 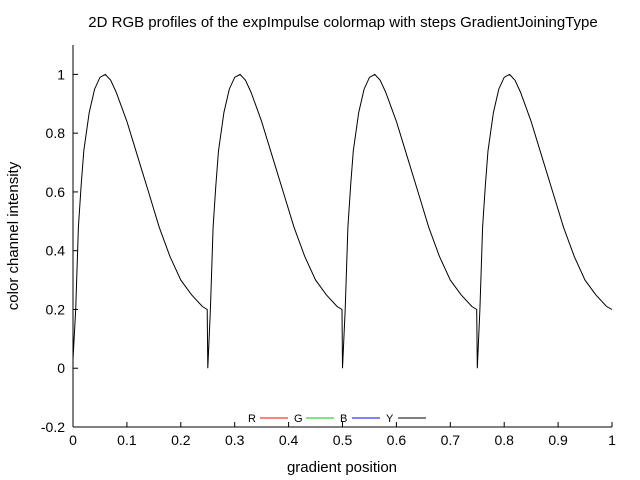 What do you see at coordinates (252, 419) in the screenshot?
I see `legend-label-R: R` at bounding box center [252, 419].